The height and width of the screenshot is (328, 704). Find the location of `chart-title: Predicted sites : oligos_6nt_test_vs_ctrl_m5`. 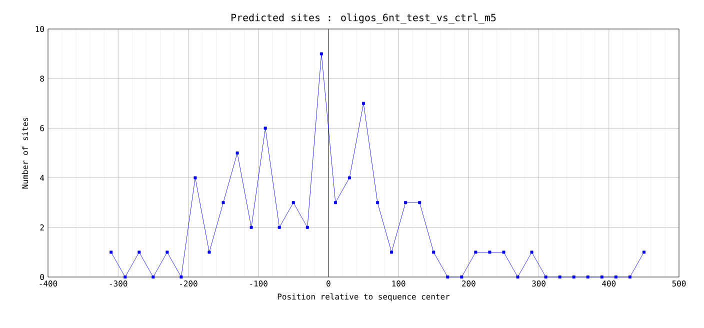

chart-title: Predicted sites : oligos_6nt_test_vs_ctrl_m5 is located at coordinates (364, 19).